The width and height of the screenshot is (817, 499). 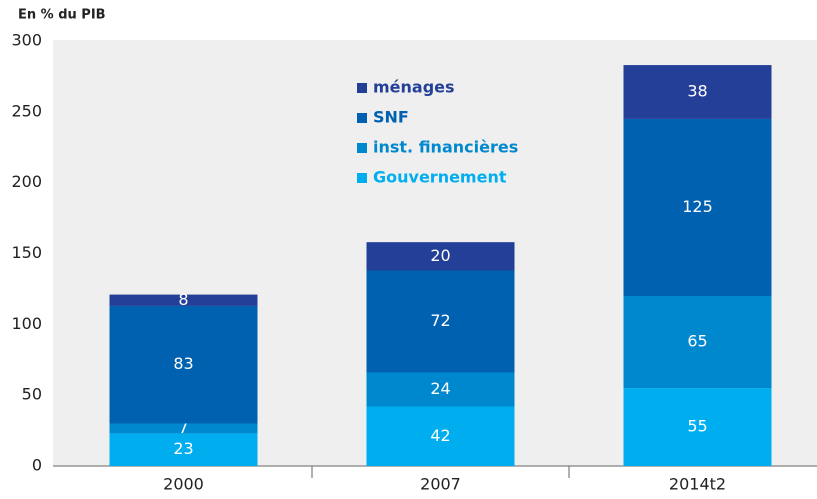 I want to click on value-label: 125, so click(x=697, y=206).